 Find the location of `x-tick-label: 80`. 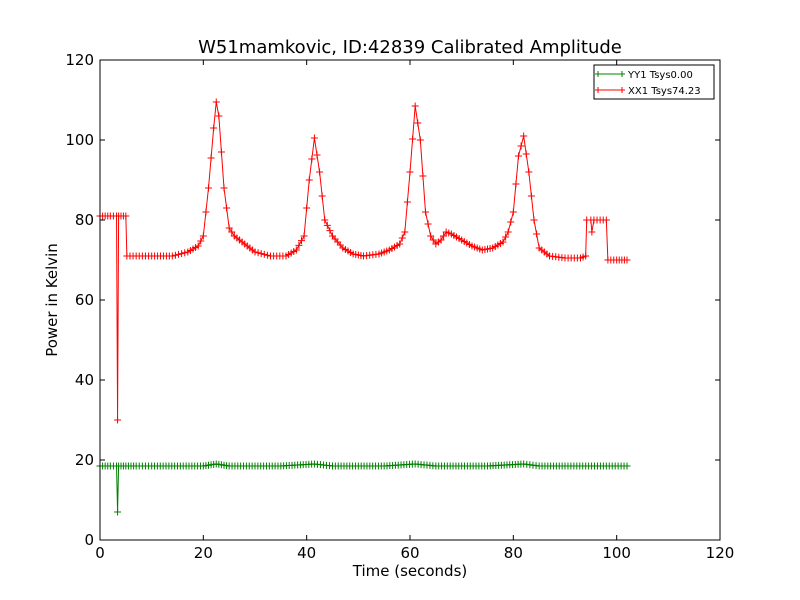

x-tick-label: 80 is located at coordinates (513, 553).